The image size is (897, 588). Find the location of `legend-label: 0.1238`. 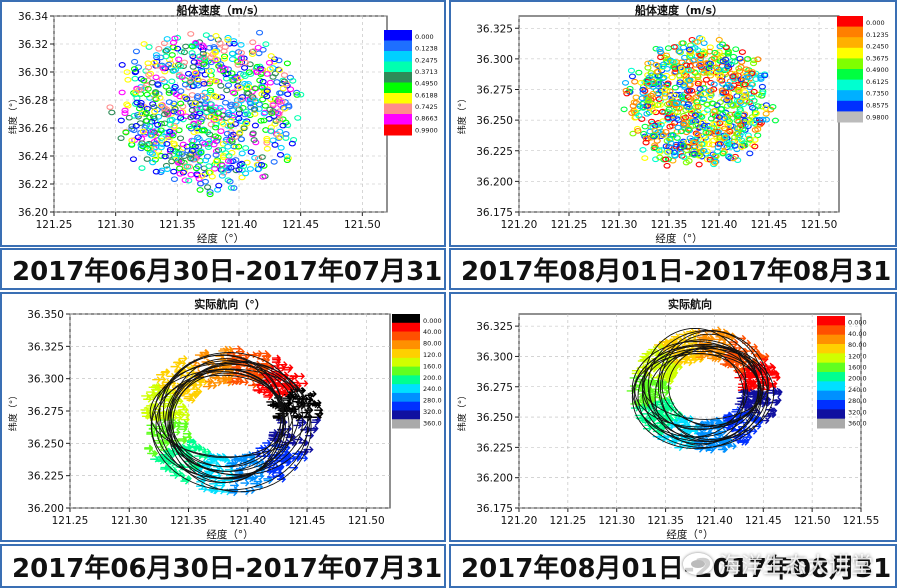

legend-label: 0.1238 is located at coordinates (426, 49).